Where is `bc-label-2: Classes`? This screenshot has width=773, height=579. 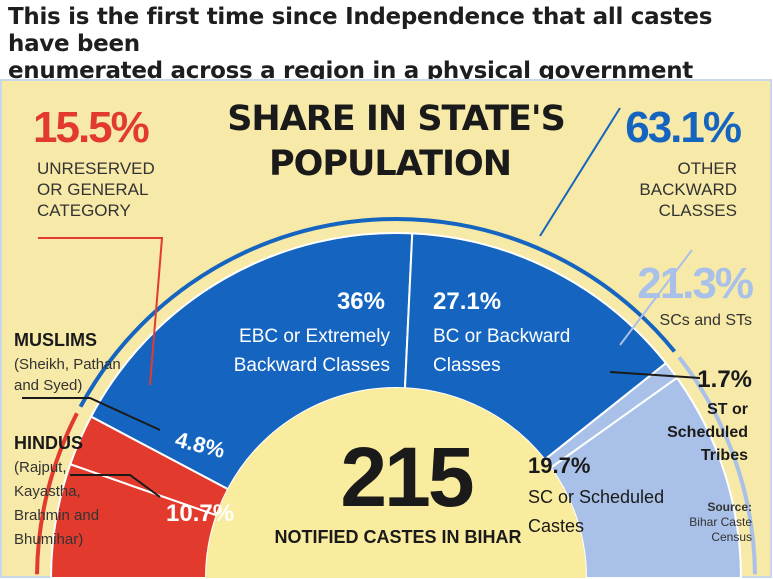
bc-label-2: Classes is located at coordinates (467, 365).